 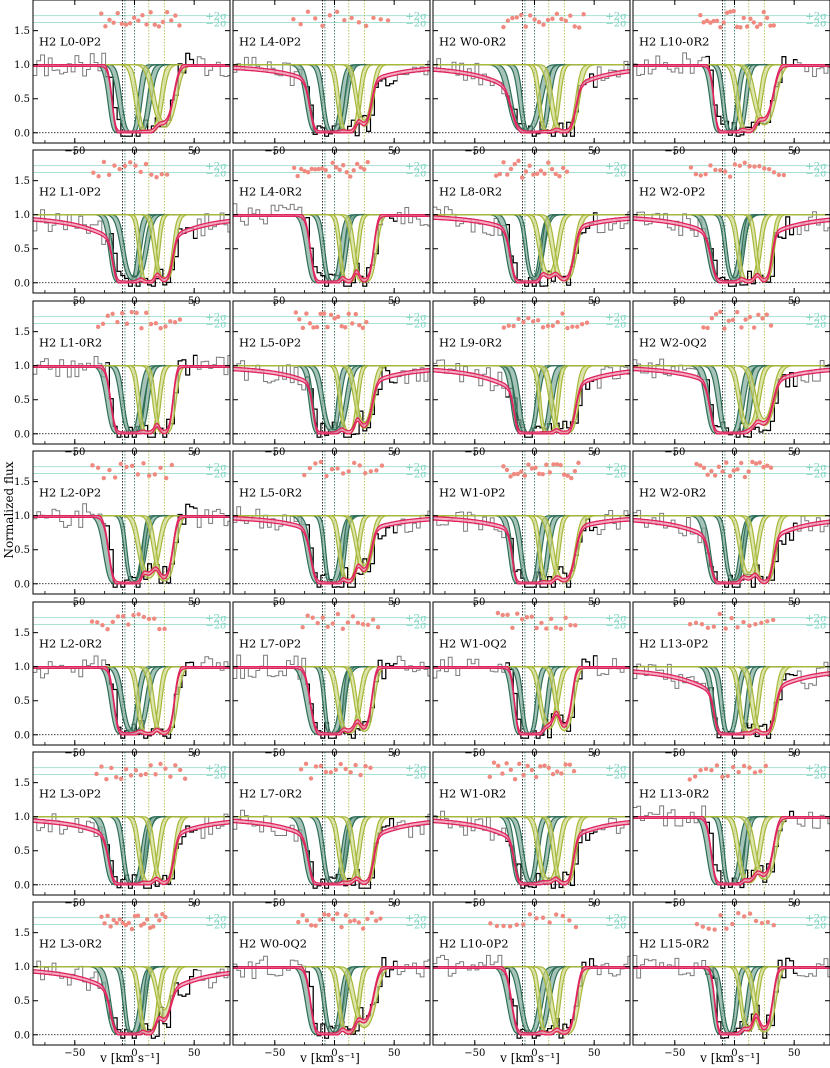 What do you see at coordinates (22, 516) in the screenshot?
I see `y-tick-label: 1.0` at bounding box center [22, 516].